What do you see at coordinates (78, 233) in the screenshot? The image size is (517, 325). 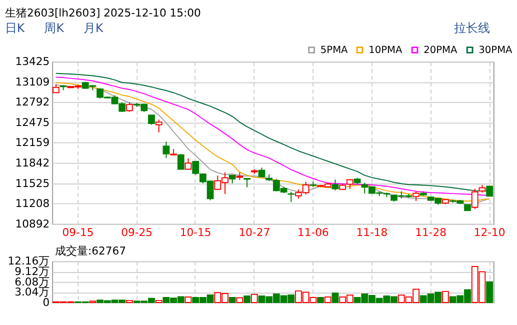 I see `x-tick-label: 09-15` at bounding box center [78, 233].